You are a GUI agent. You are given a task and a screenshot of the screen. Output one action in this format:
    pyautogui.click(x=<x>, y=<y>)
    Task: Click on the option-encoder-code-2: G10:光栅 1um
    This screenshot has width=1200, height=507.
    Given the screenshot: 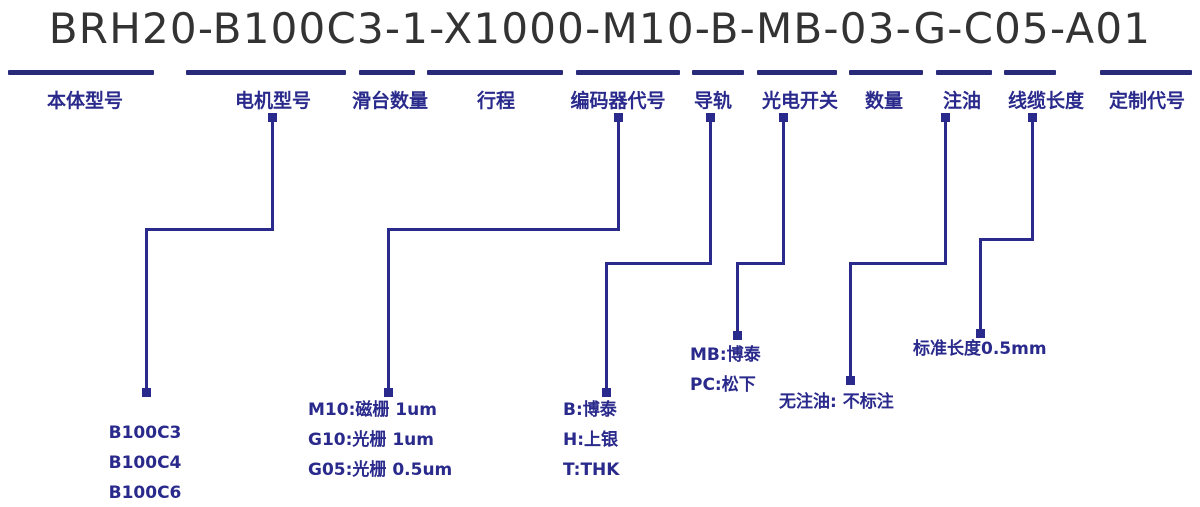 What is the action you would take?
    pyautogui.click(x=371, y=440)
    